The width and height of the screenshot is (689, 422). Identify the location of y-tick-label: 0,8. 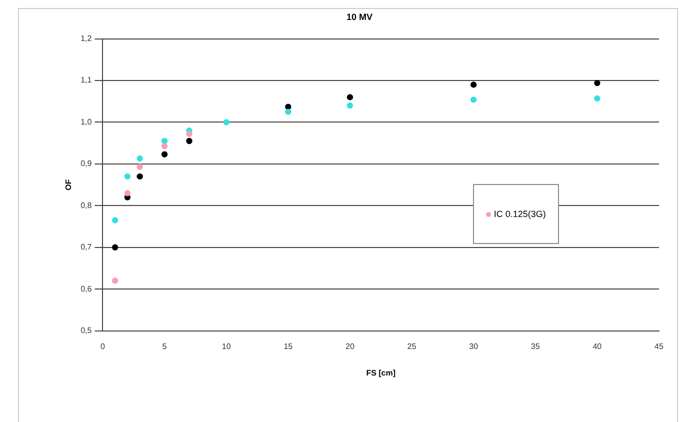
(86, 205).